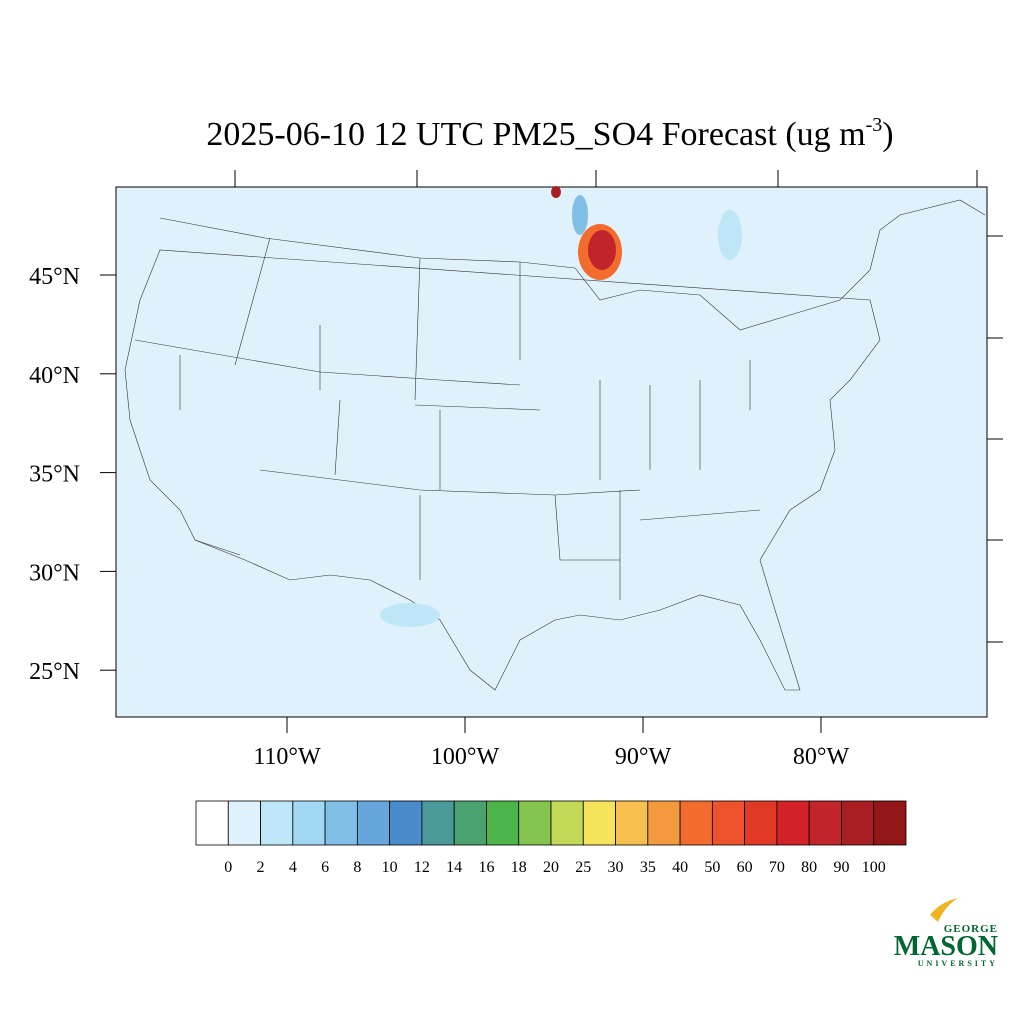 The height and width of the screenshot is (1029, 1024). I want to click on colorbar-label: 60, so click(745, 867).